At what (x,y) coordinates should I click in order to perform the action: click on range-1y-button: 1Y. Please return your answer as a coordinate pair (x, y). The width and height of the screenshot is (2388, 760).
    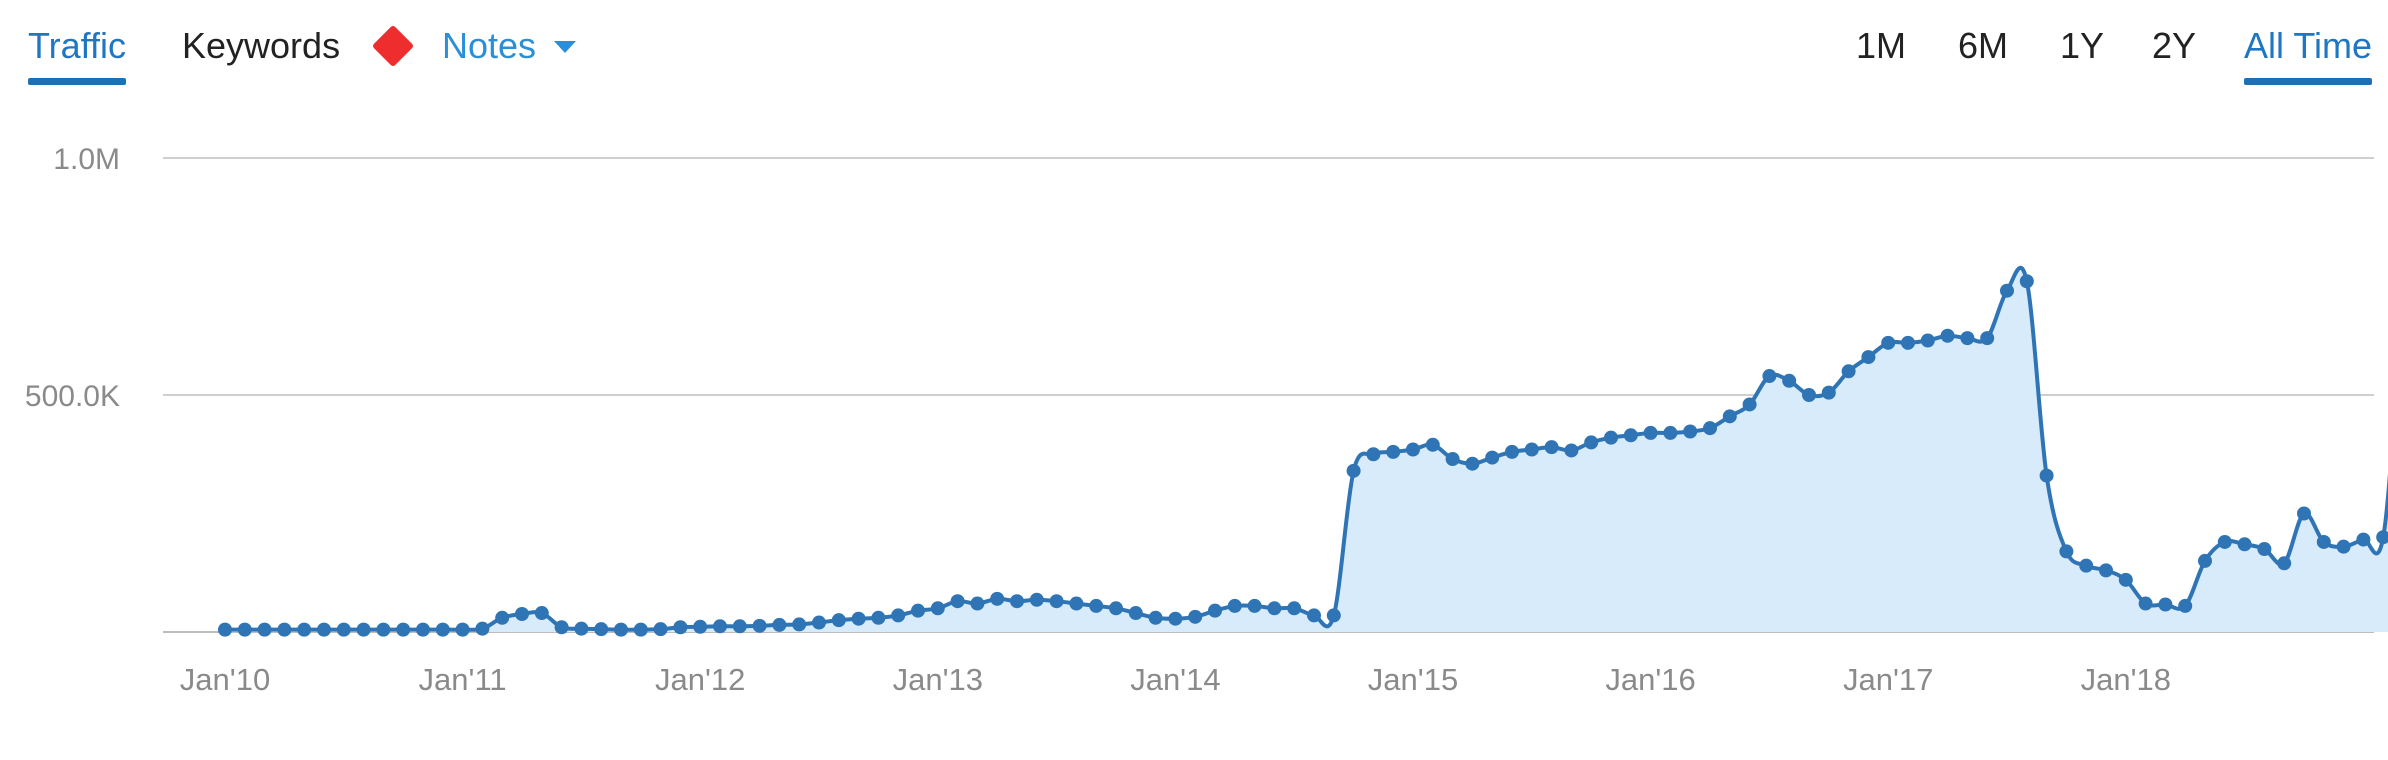
    Looking at the image, I should click on (2082, 45).